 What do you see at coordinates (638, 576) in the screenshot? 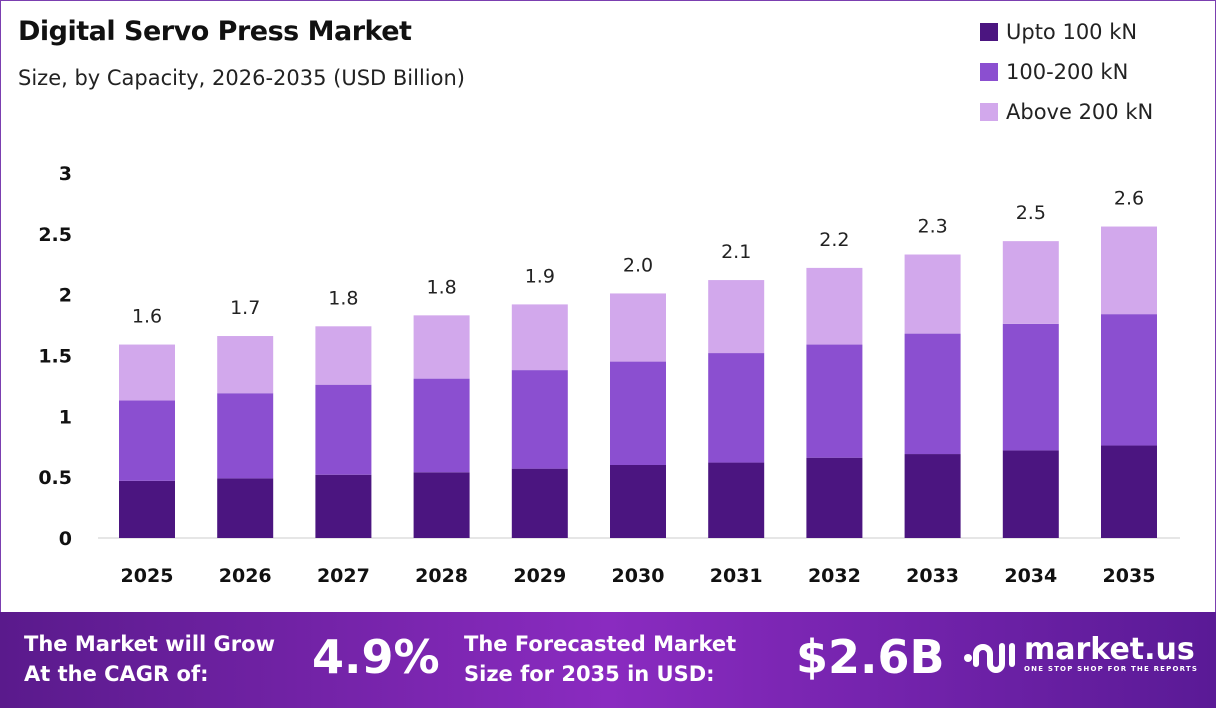
I see `x-tick-label: 2030` at bounding box center [638, 576].